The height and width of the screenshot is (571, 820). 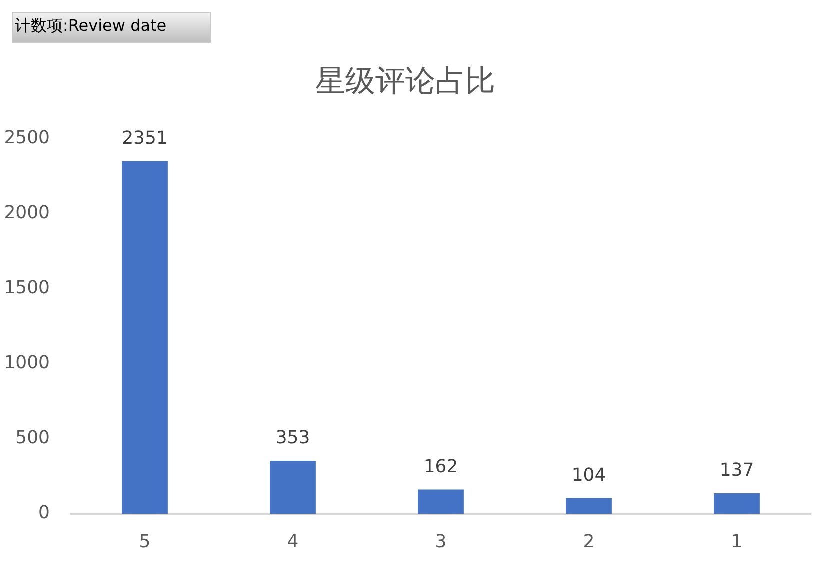 I want to click on data-label: 162, so click(x=441, y=467).